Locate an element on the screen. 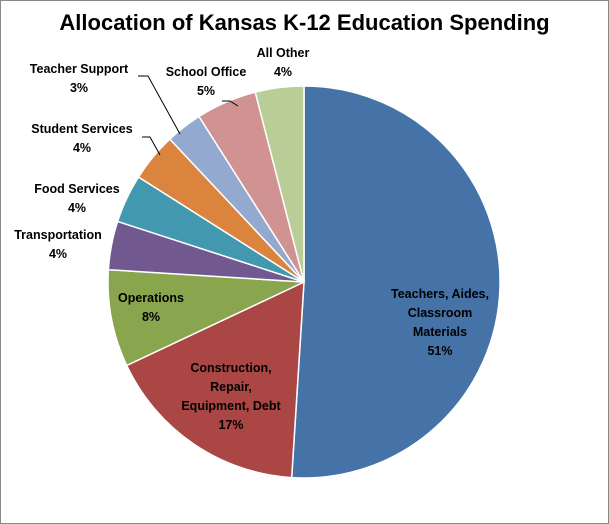 The height and width of the screenshot is (524, 609). slice-label: Teacher Support 3% is located at coordinates (79, 78).